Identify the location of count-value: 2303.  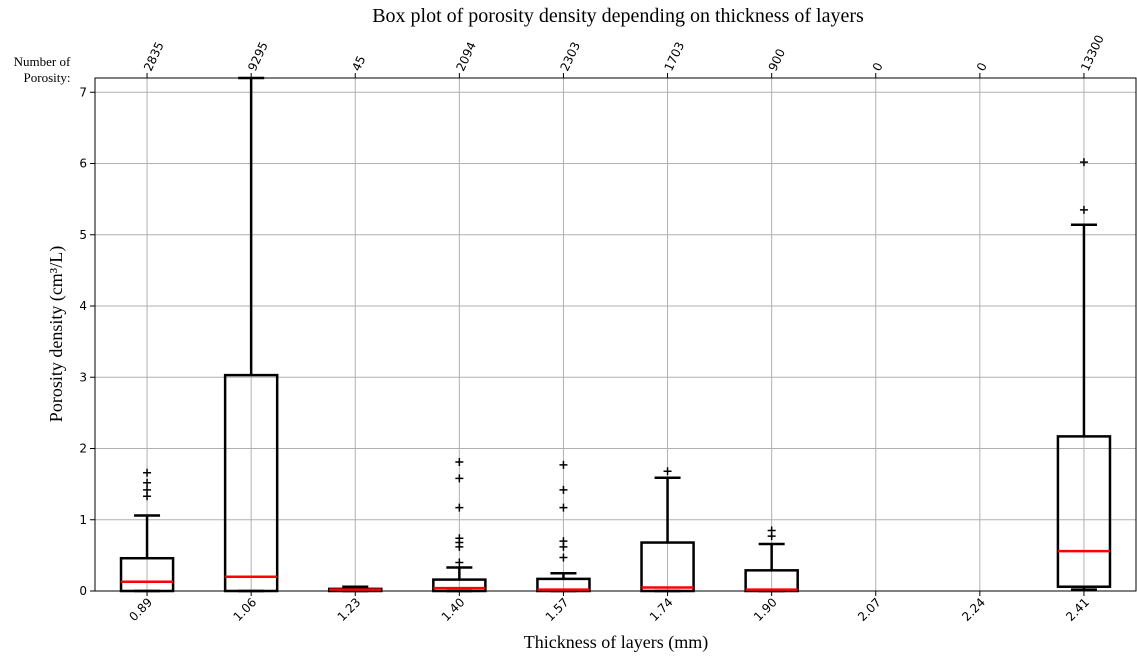
(570, 57).